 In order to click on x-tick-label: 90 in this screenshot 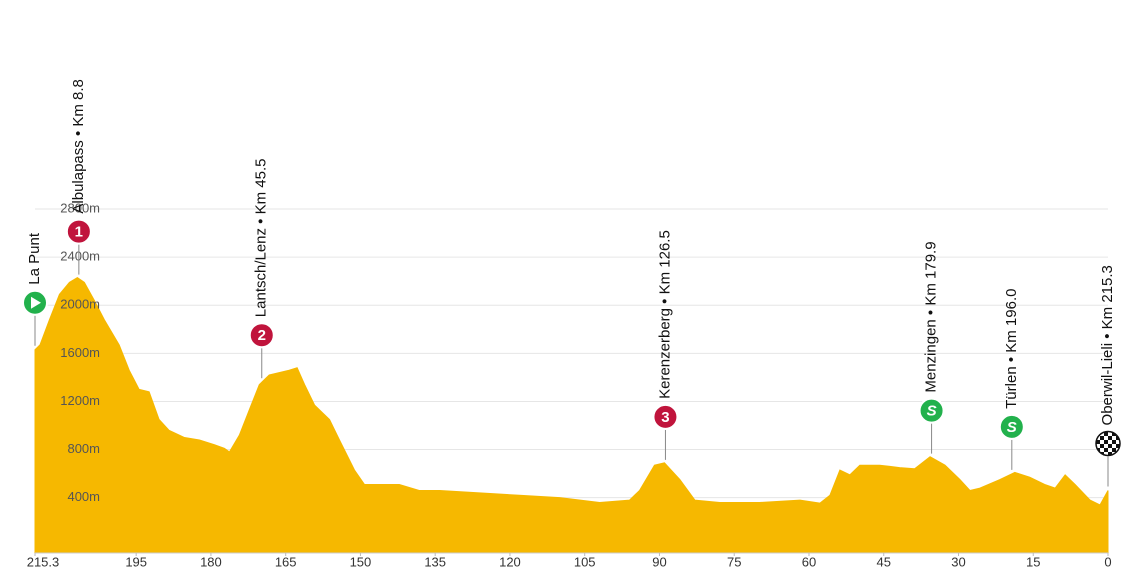, I will do `click(659, 561)`.